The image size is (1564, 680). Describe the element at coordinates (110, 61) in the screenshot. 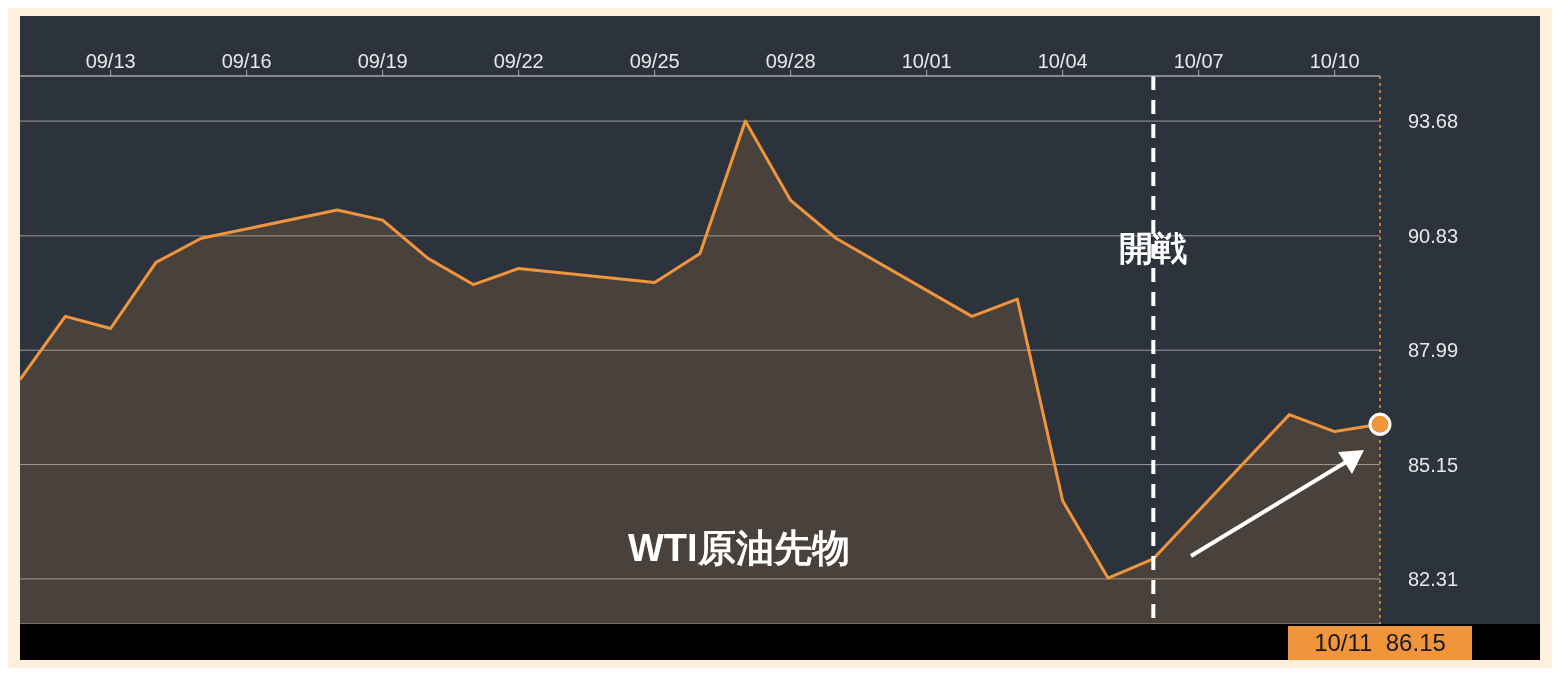

I see `x-tick-label: 09/13` at that location.